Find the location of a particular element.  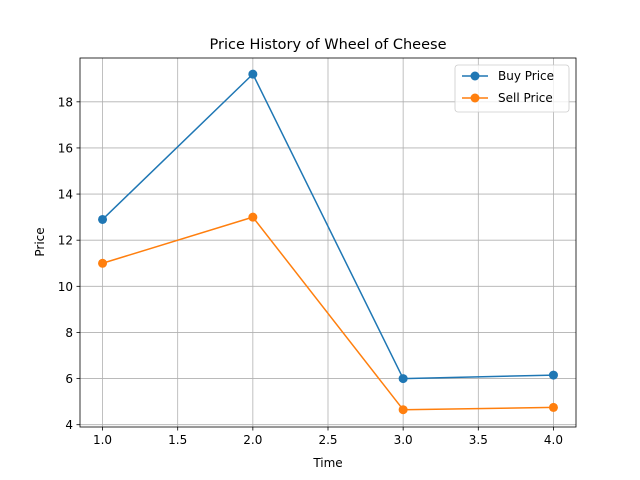

x-tick-label: 3.5 is located at coordinates (478, 440).